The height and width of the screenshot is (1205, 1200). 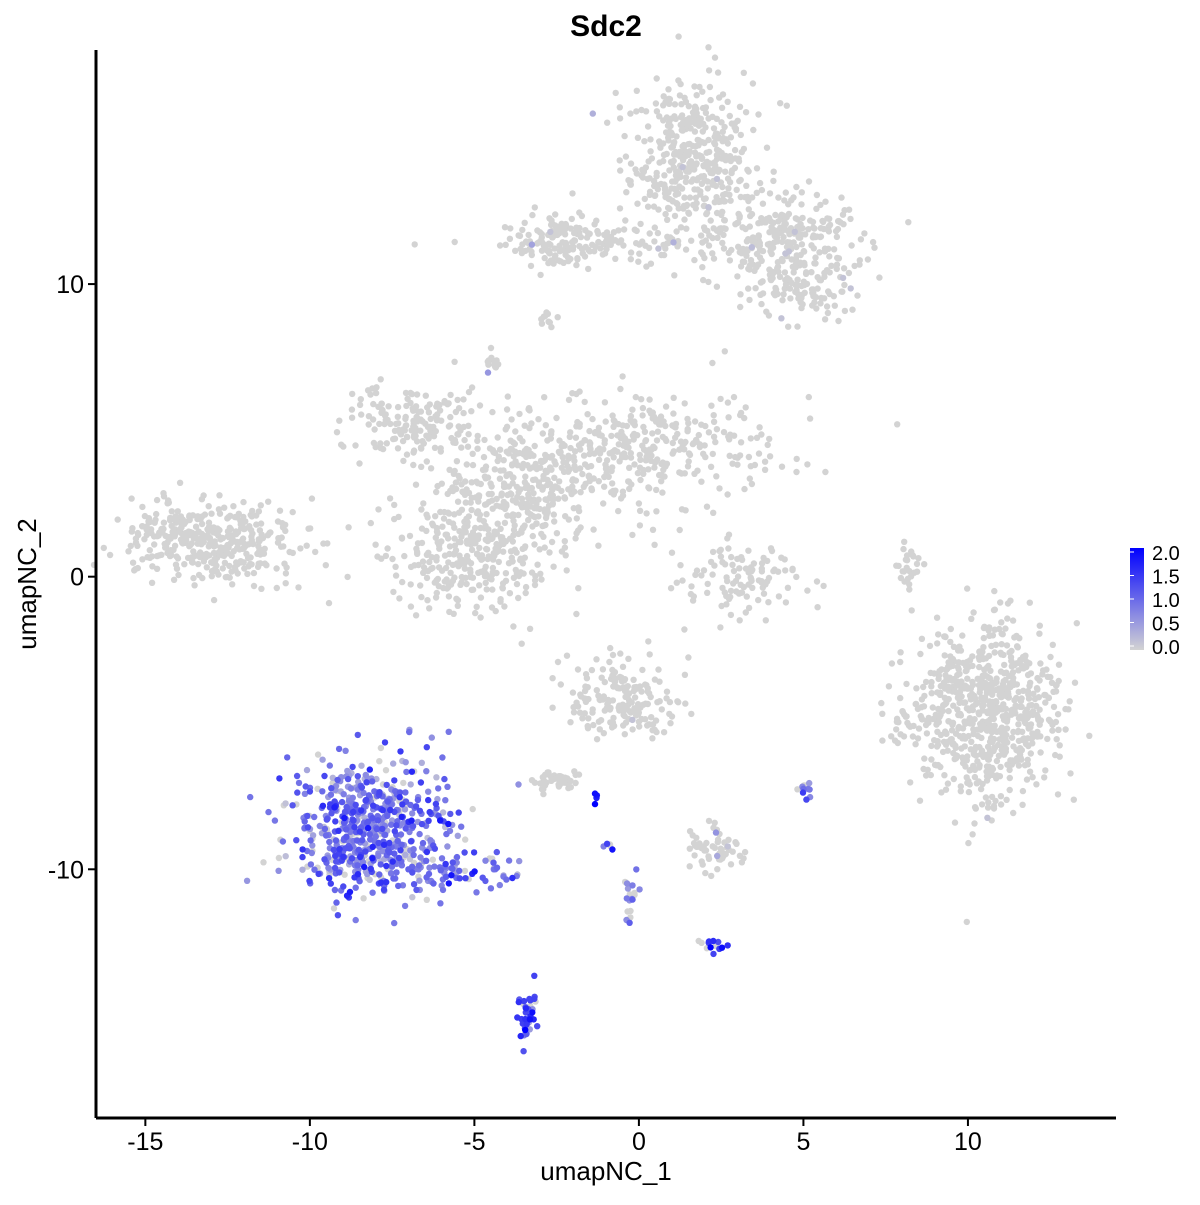 What do you see at coordinates (606, 26) in the screenshot?
I see `chart-title: Sdc2` at bounding box center [606, 26].